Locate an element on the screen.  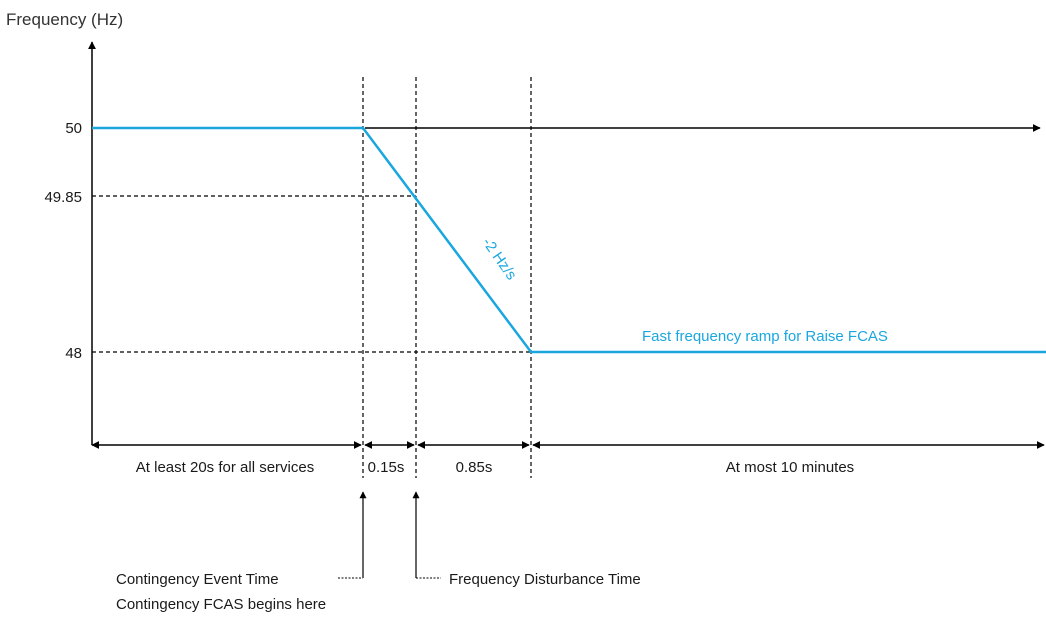
y-tick-50: 50 is located at coordinates (73, 128).